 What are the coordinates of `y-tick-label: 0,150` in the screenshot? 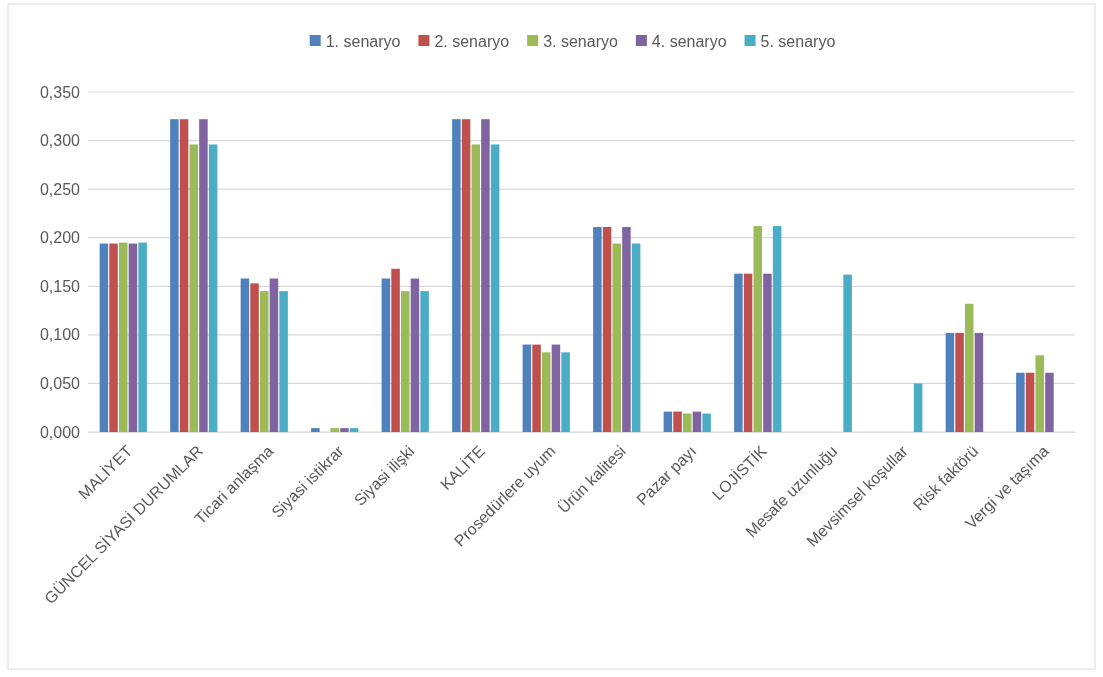 It's located at (60, 286).